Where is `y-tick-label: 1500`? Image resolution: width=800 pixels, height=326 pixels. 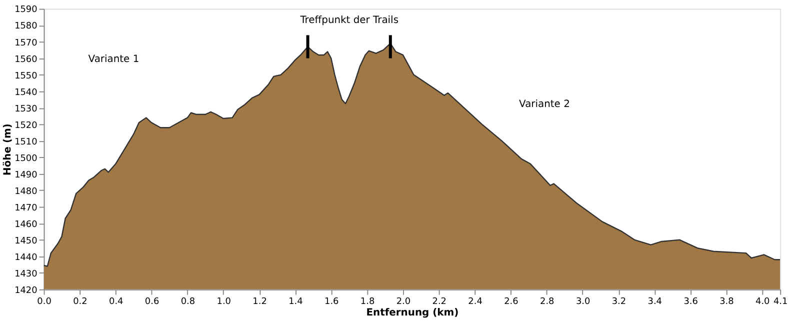
y-tick-label: 1500 is located at coordinates (26, 159).